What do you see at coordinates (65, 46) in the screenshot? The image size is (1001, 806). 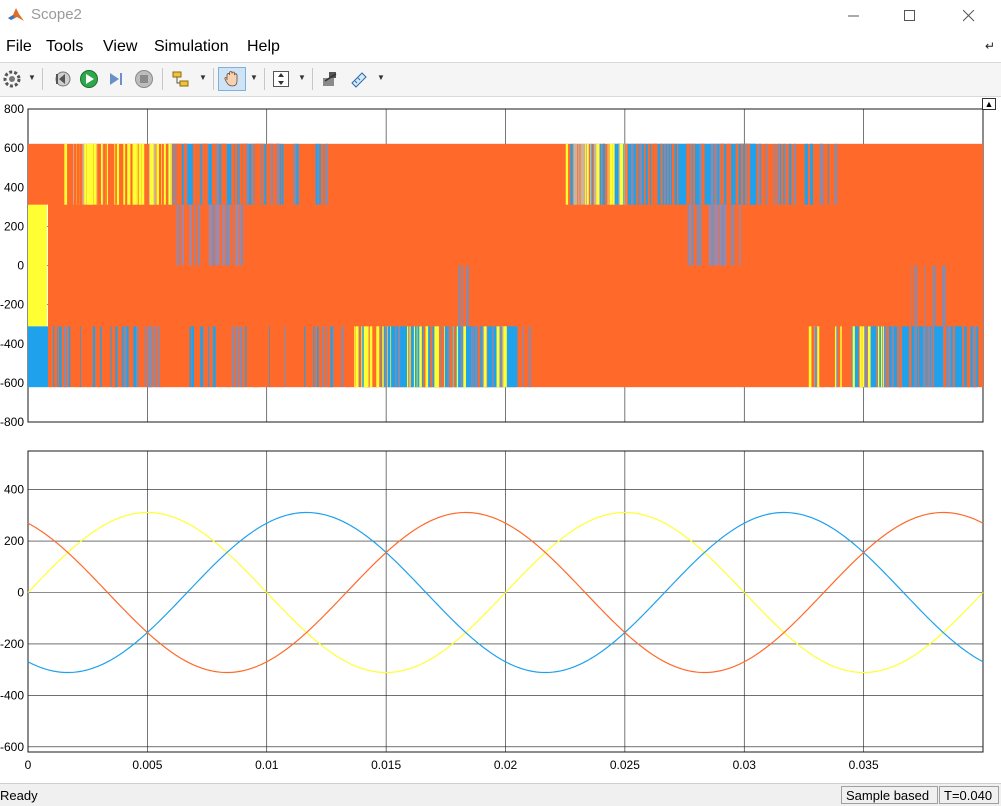 I see `menu-tools: Tools` at bounding box center [65, 46].